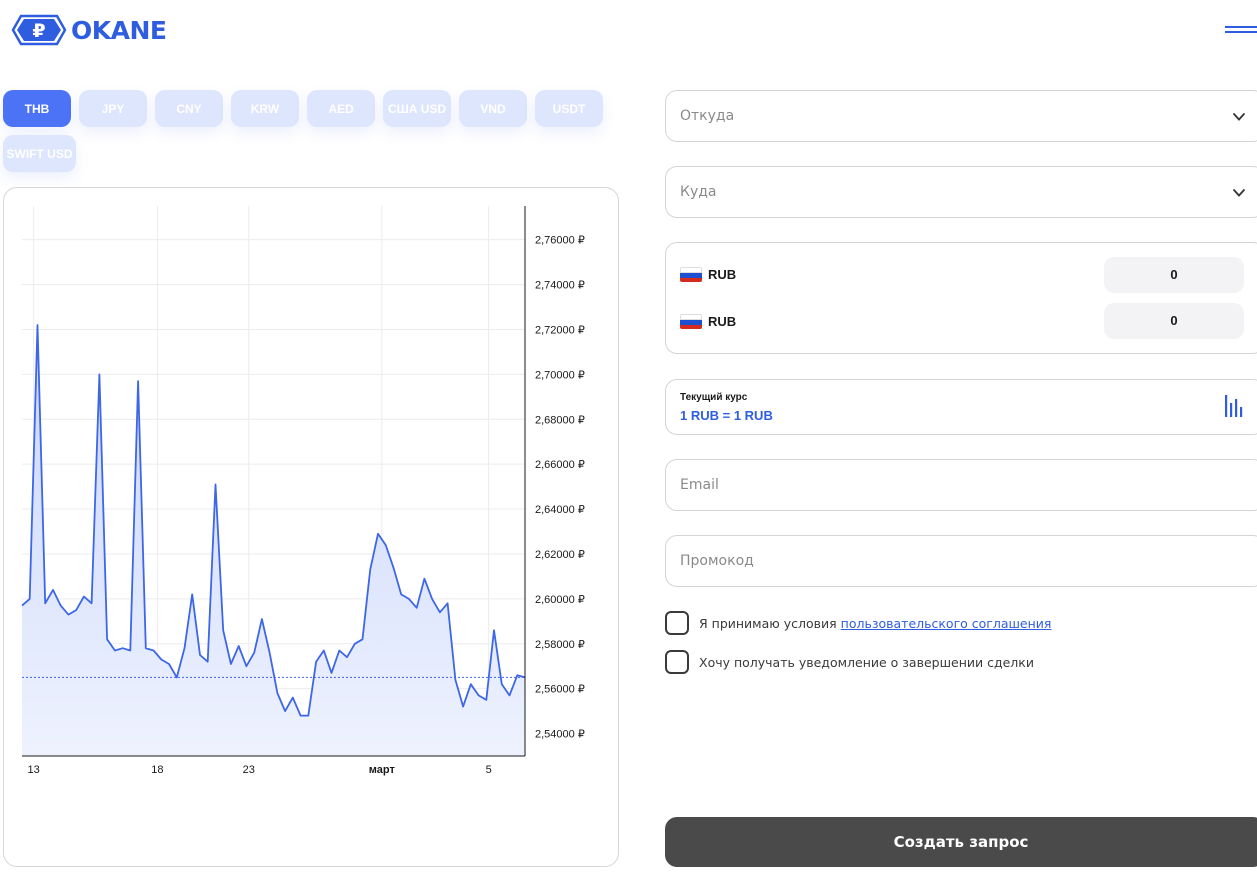 The height and width of the screenshot is (879, 1257). I want to click on tab-thb: THB, so click(37, 108).